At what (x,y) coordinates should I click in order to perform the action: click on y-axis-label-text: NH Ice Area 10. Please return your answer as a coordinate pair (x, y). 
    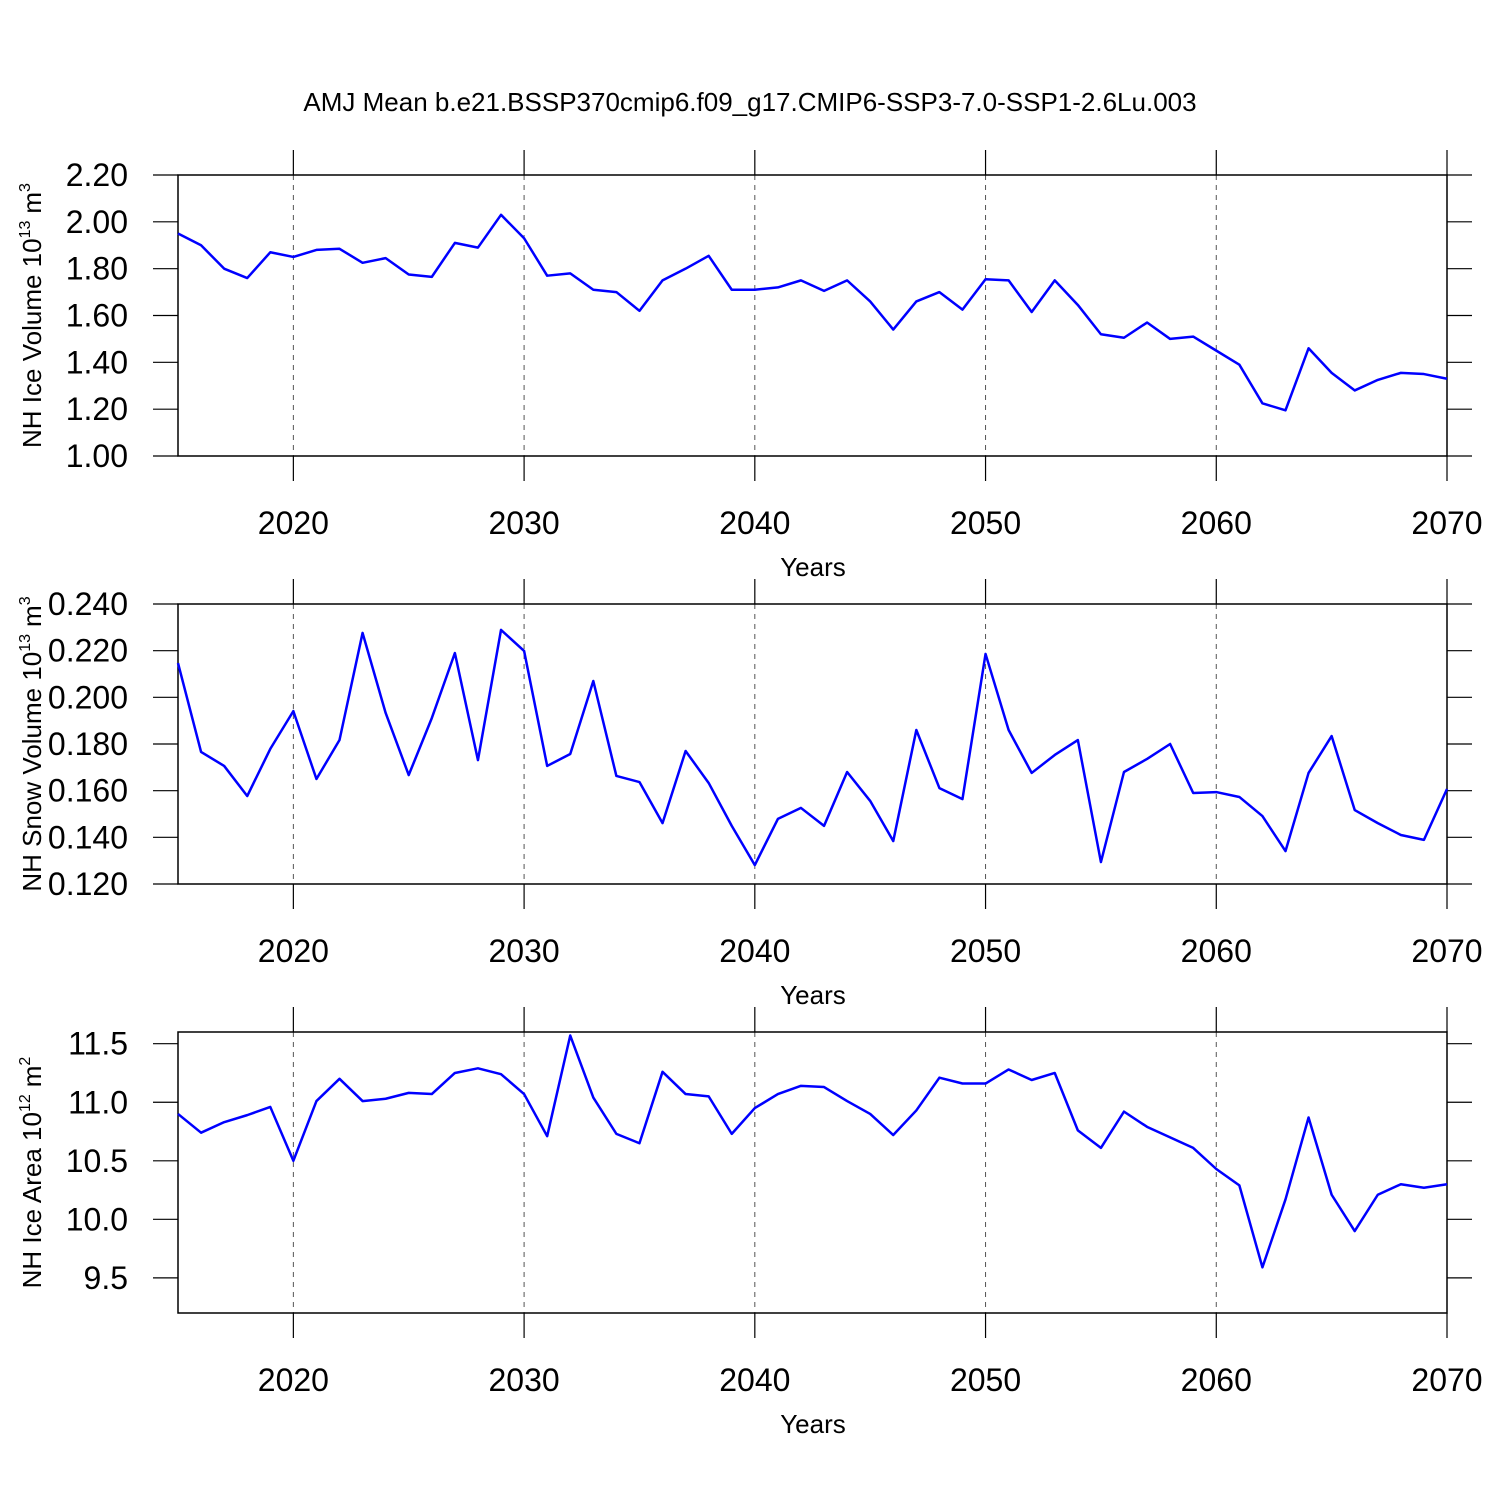
    Looking at the image, I should click on (32, 1200).